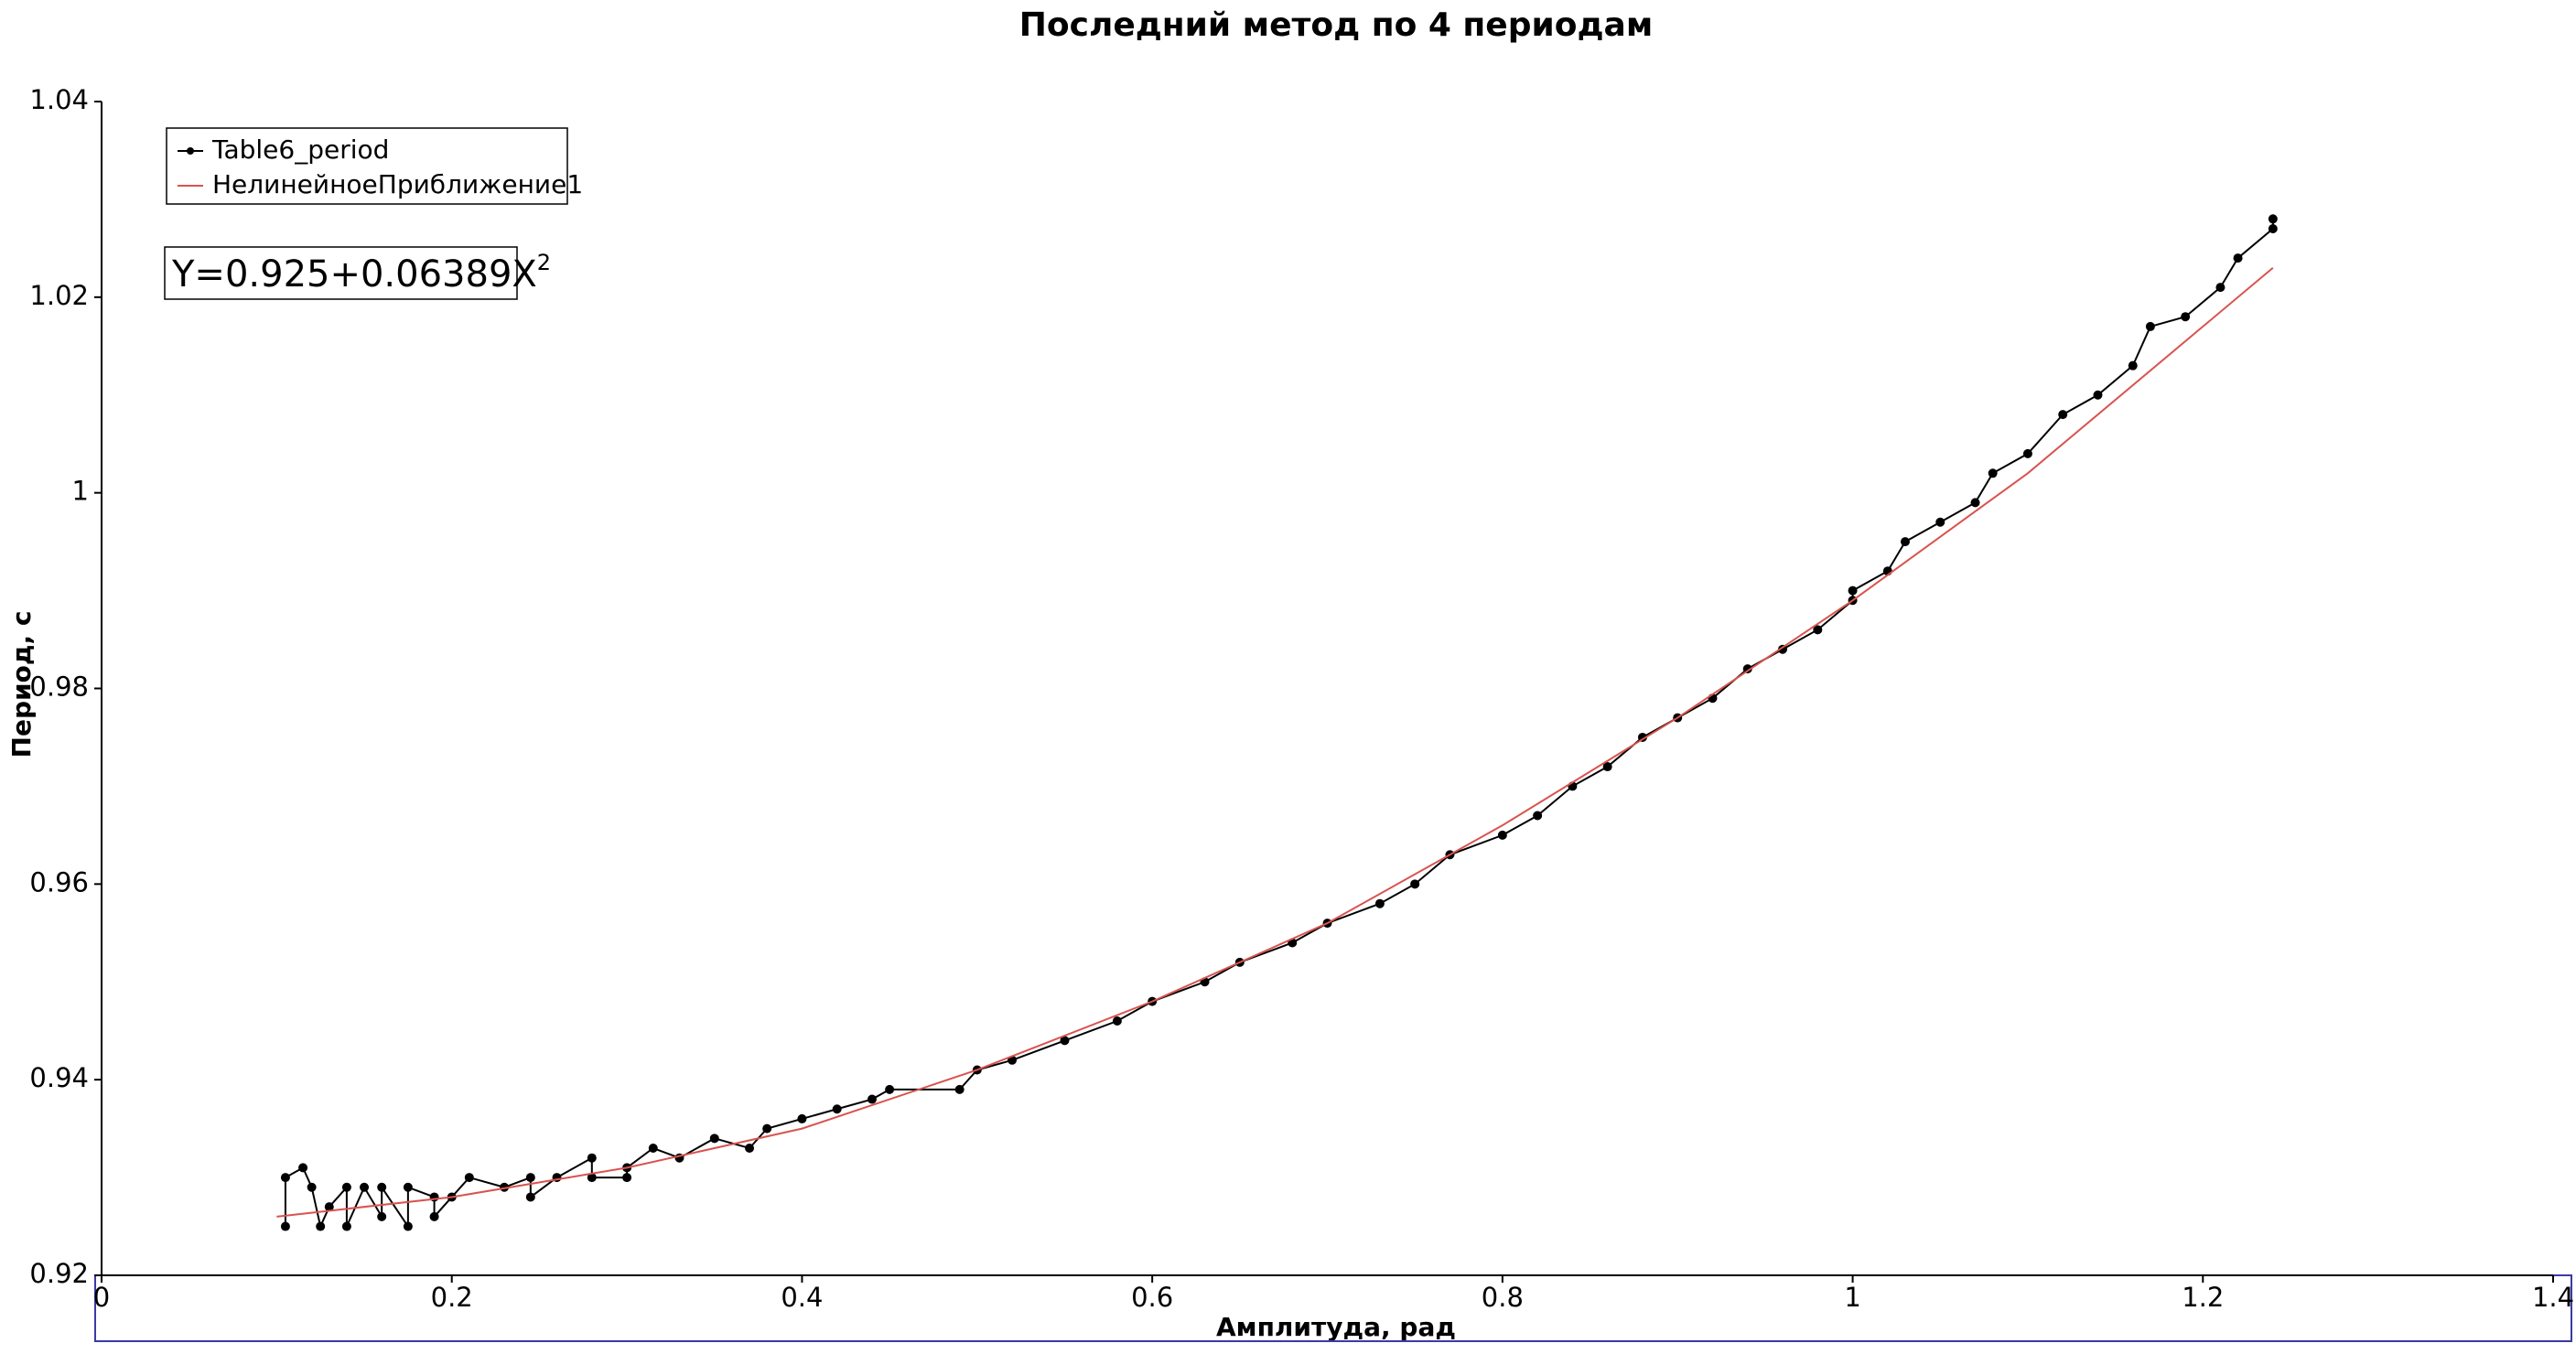 The width and height of the screenshot is (2576, 1354). What do you see at coordinates (2203, 1298) in the screenshot?
I see `x-tick-label: 1.2` at bounding box center [2203, 1298].